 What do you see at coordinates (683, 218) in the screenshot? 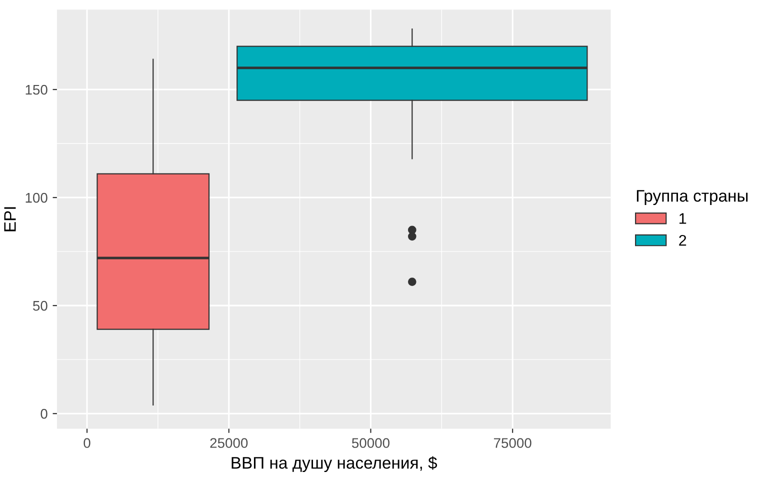
I see `legend-label: 1` at bounding box center [683, 218].